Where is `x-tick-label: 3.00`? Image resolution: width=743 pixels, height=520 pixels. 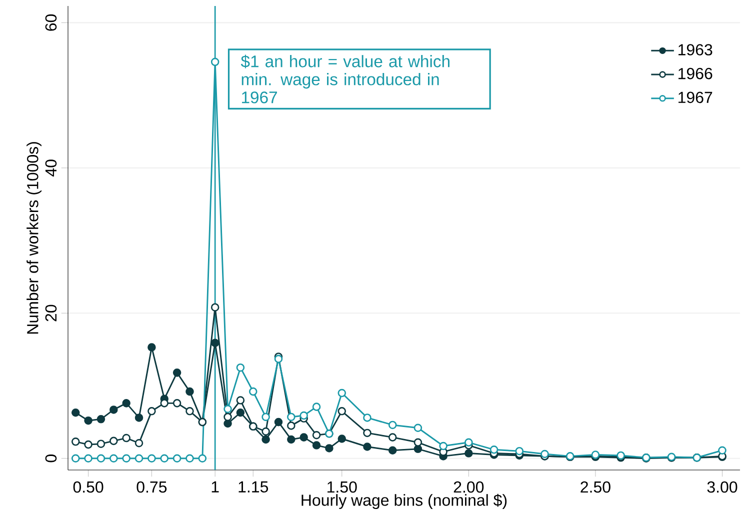
x-tick-label: 3.00 is located at coordinates (722, 487).